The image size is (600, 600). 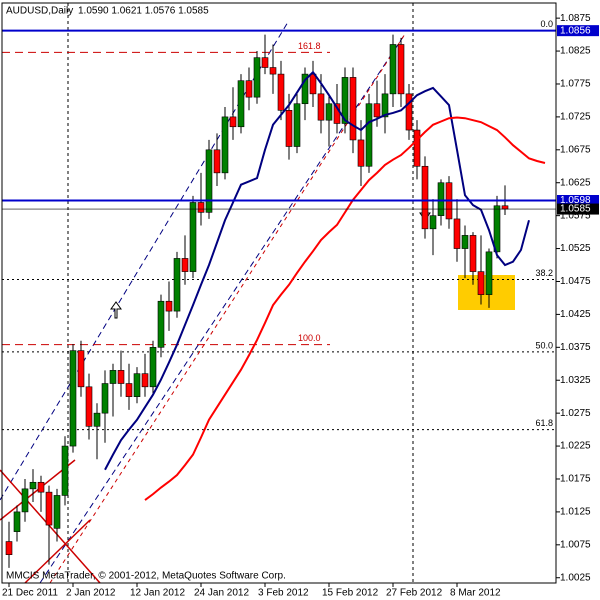 I want to click on x-tick-label: 2 Jan 2012, so click(x=91, y=593).